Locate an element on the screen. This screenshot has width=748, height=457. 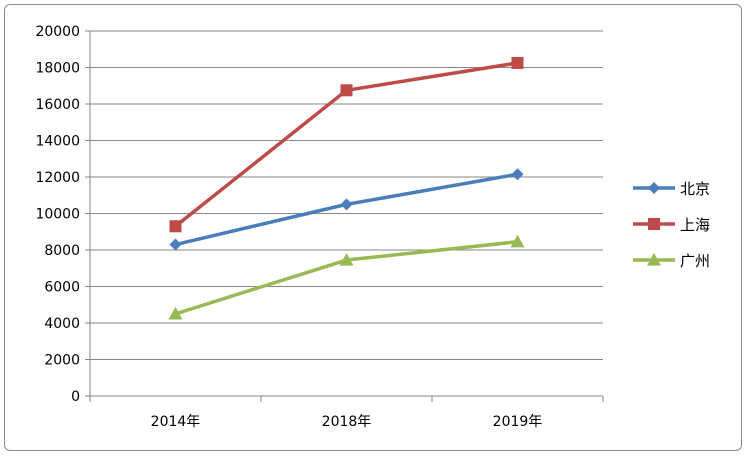
y-tick-label: 4000 is located at coordinates (62, 324).